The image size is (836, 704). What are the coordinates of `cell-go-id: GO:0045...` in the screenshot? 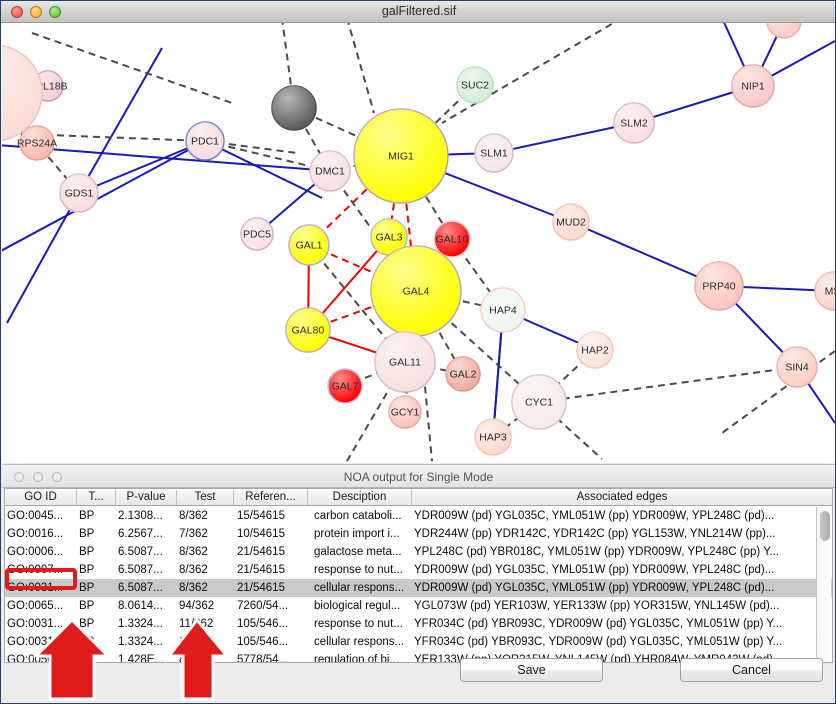 It's located at (35, 516).